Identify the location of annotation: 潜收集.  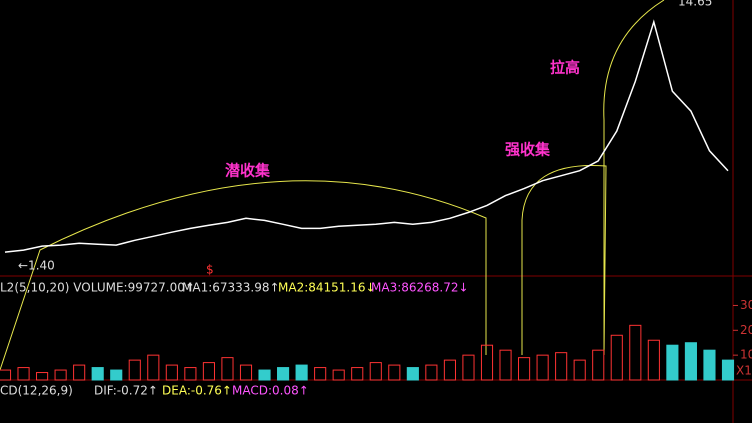
(248, 171).